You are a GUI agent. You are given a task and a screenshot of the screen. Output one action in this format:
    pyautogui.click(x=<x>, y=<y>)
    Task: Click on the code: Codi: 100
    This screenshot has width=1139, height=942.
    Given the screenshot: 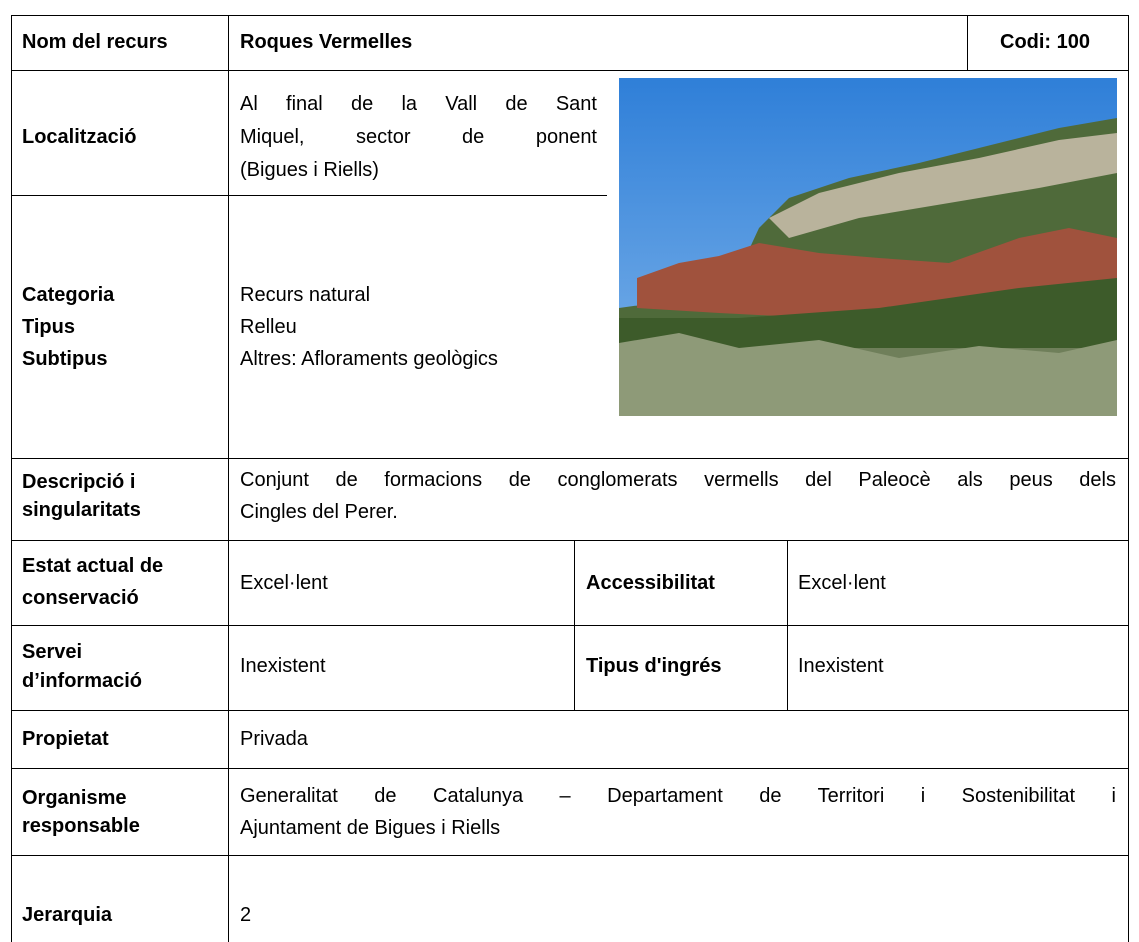 What is the action you would take?
    pyautogui.click(x=1045, y=42)
    